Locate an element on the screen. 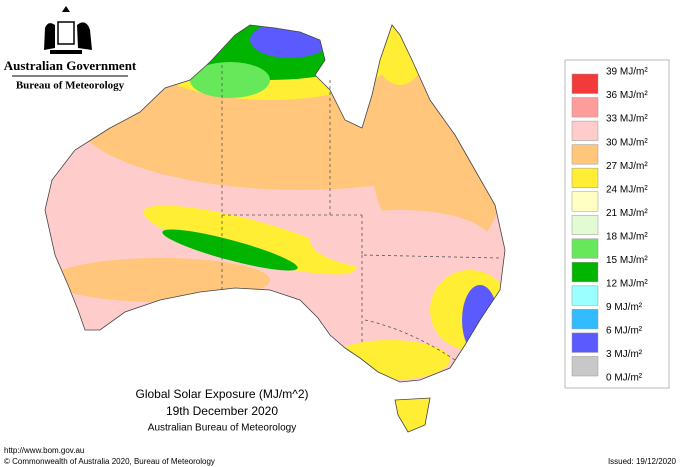  caption-date: 19th December 2020 is located at coordinates (222, 411).